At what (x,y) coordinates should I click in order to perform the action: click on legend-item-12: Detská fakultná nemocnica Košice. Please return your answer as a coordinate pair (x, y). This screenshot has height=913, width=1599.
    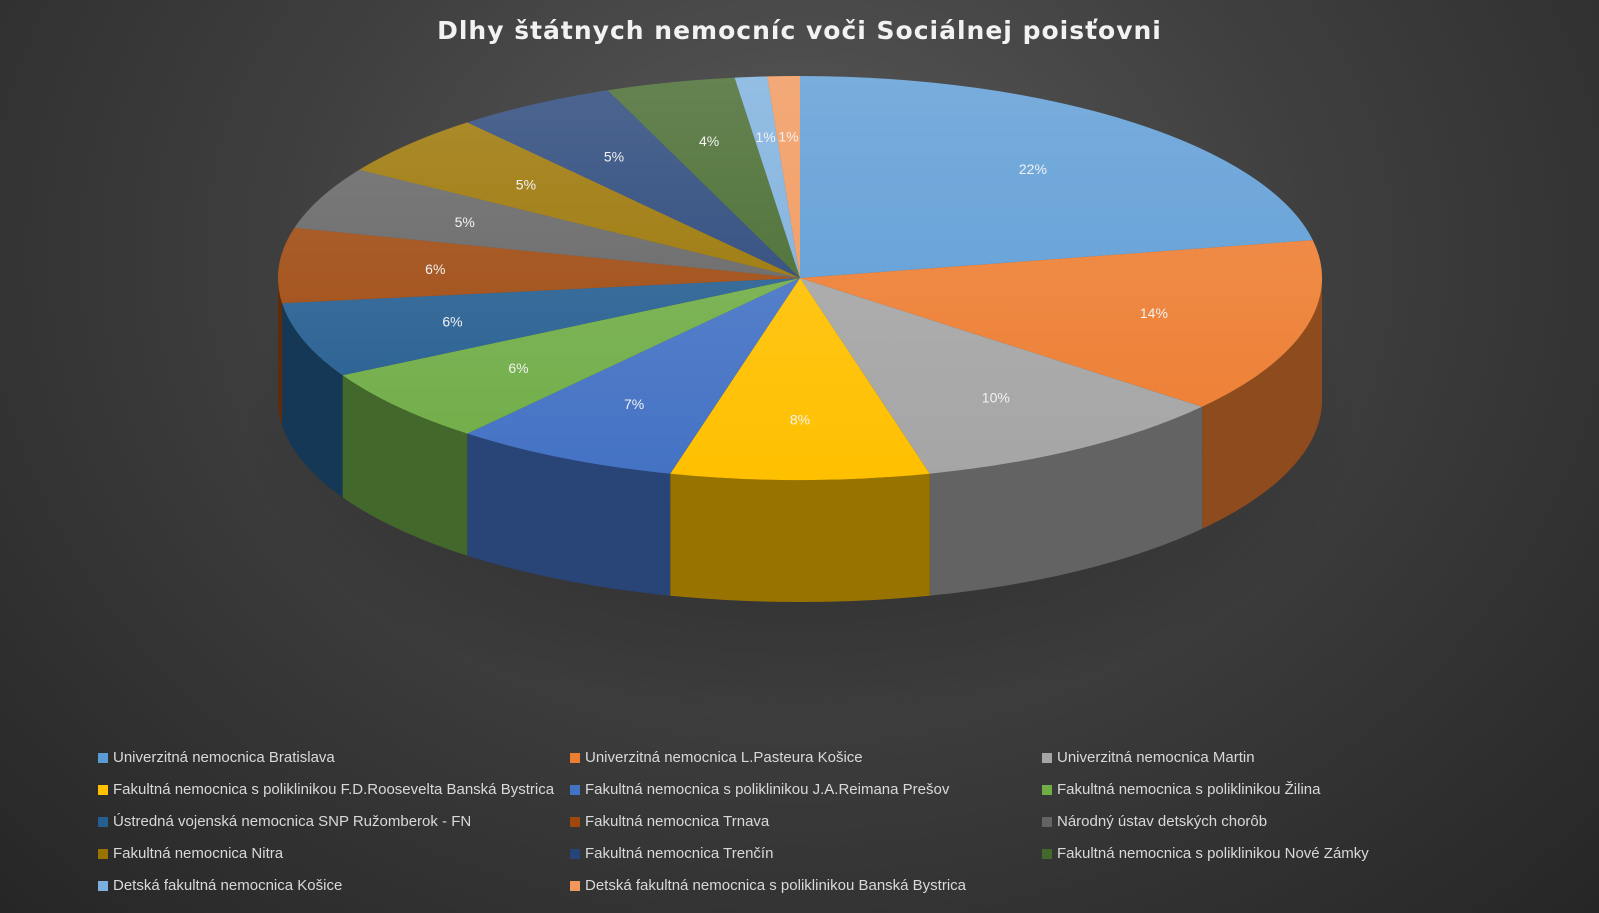
    Looking at the image, I should click on (334, 885).